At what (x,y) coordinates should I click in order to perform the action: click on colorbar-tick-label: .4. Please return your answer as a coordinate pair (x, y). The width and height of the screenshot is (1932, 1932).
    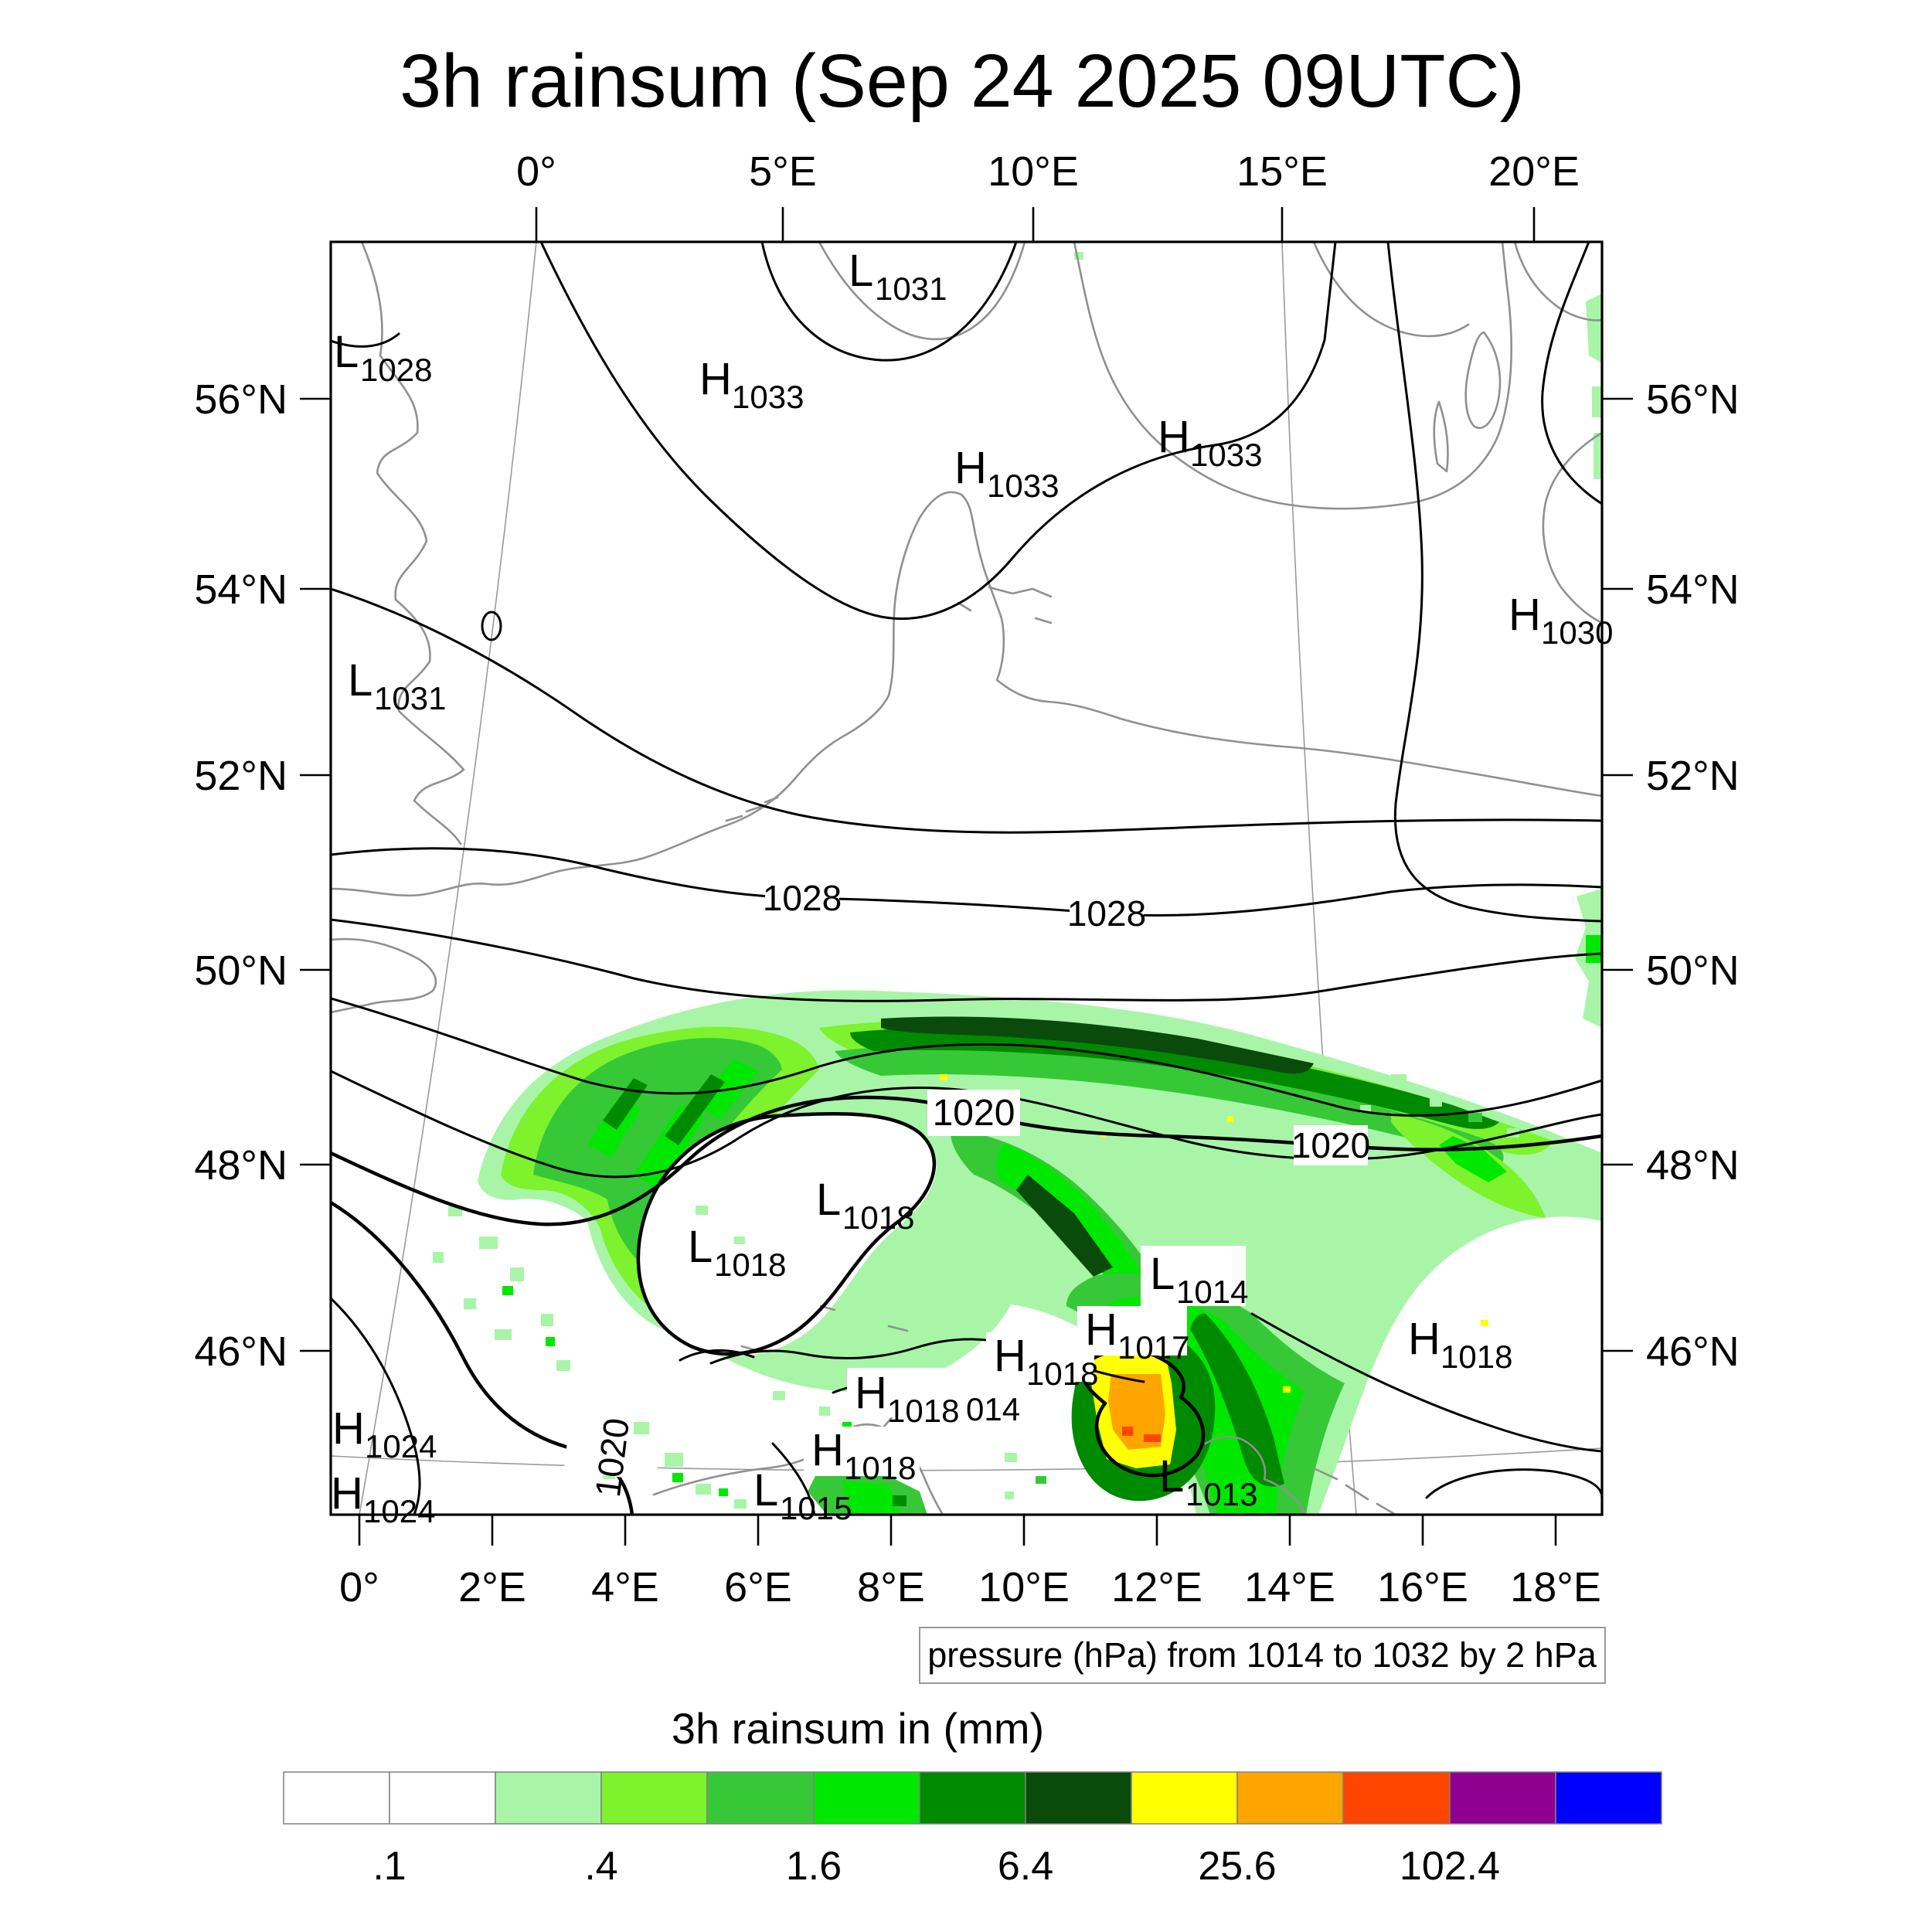
    Looking at the image, I should click on (600, 1867).